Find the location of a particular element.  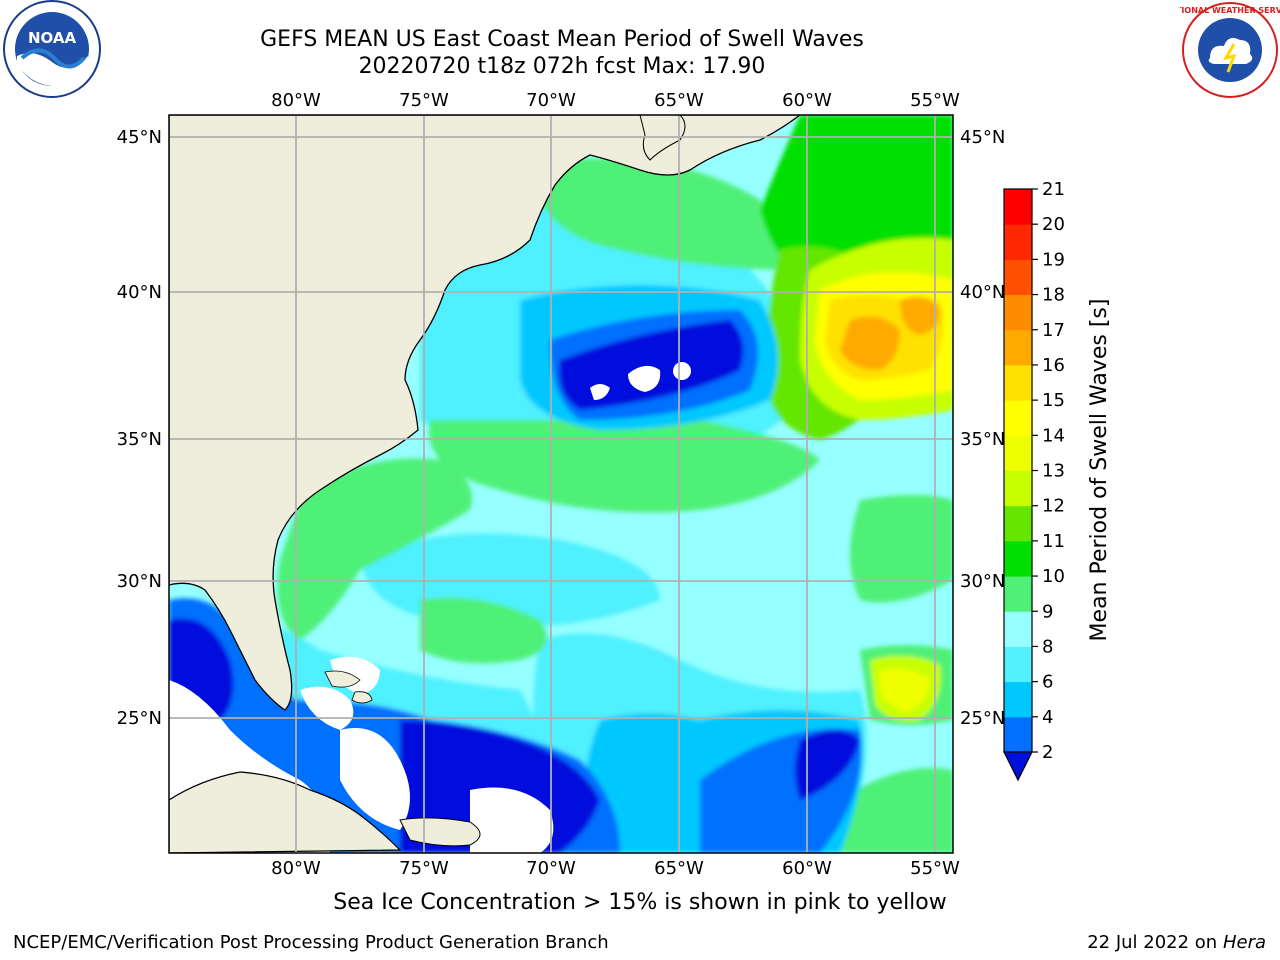

colorbar-tick-label: 20 is located at coordinates (1053, 224).